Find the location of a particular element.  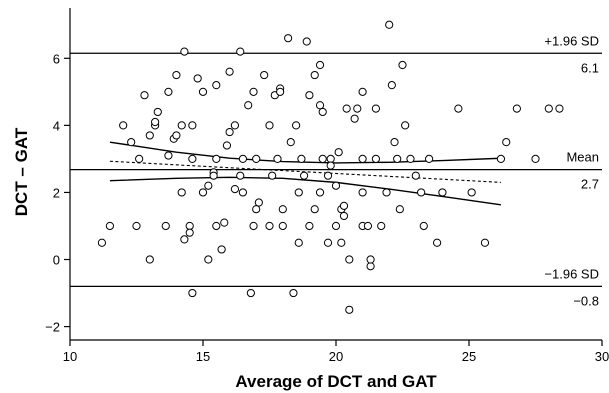

x-tick-label: 10 is located at coordinates (70, 356).